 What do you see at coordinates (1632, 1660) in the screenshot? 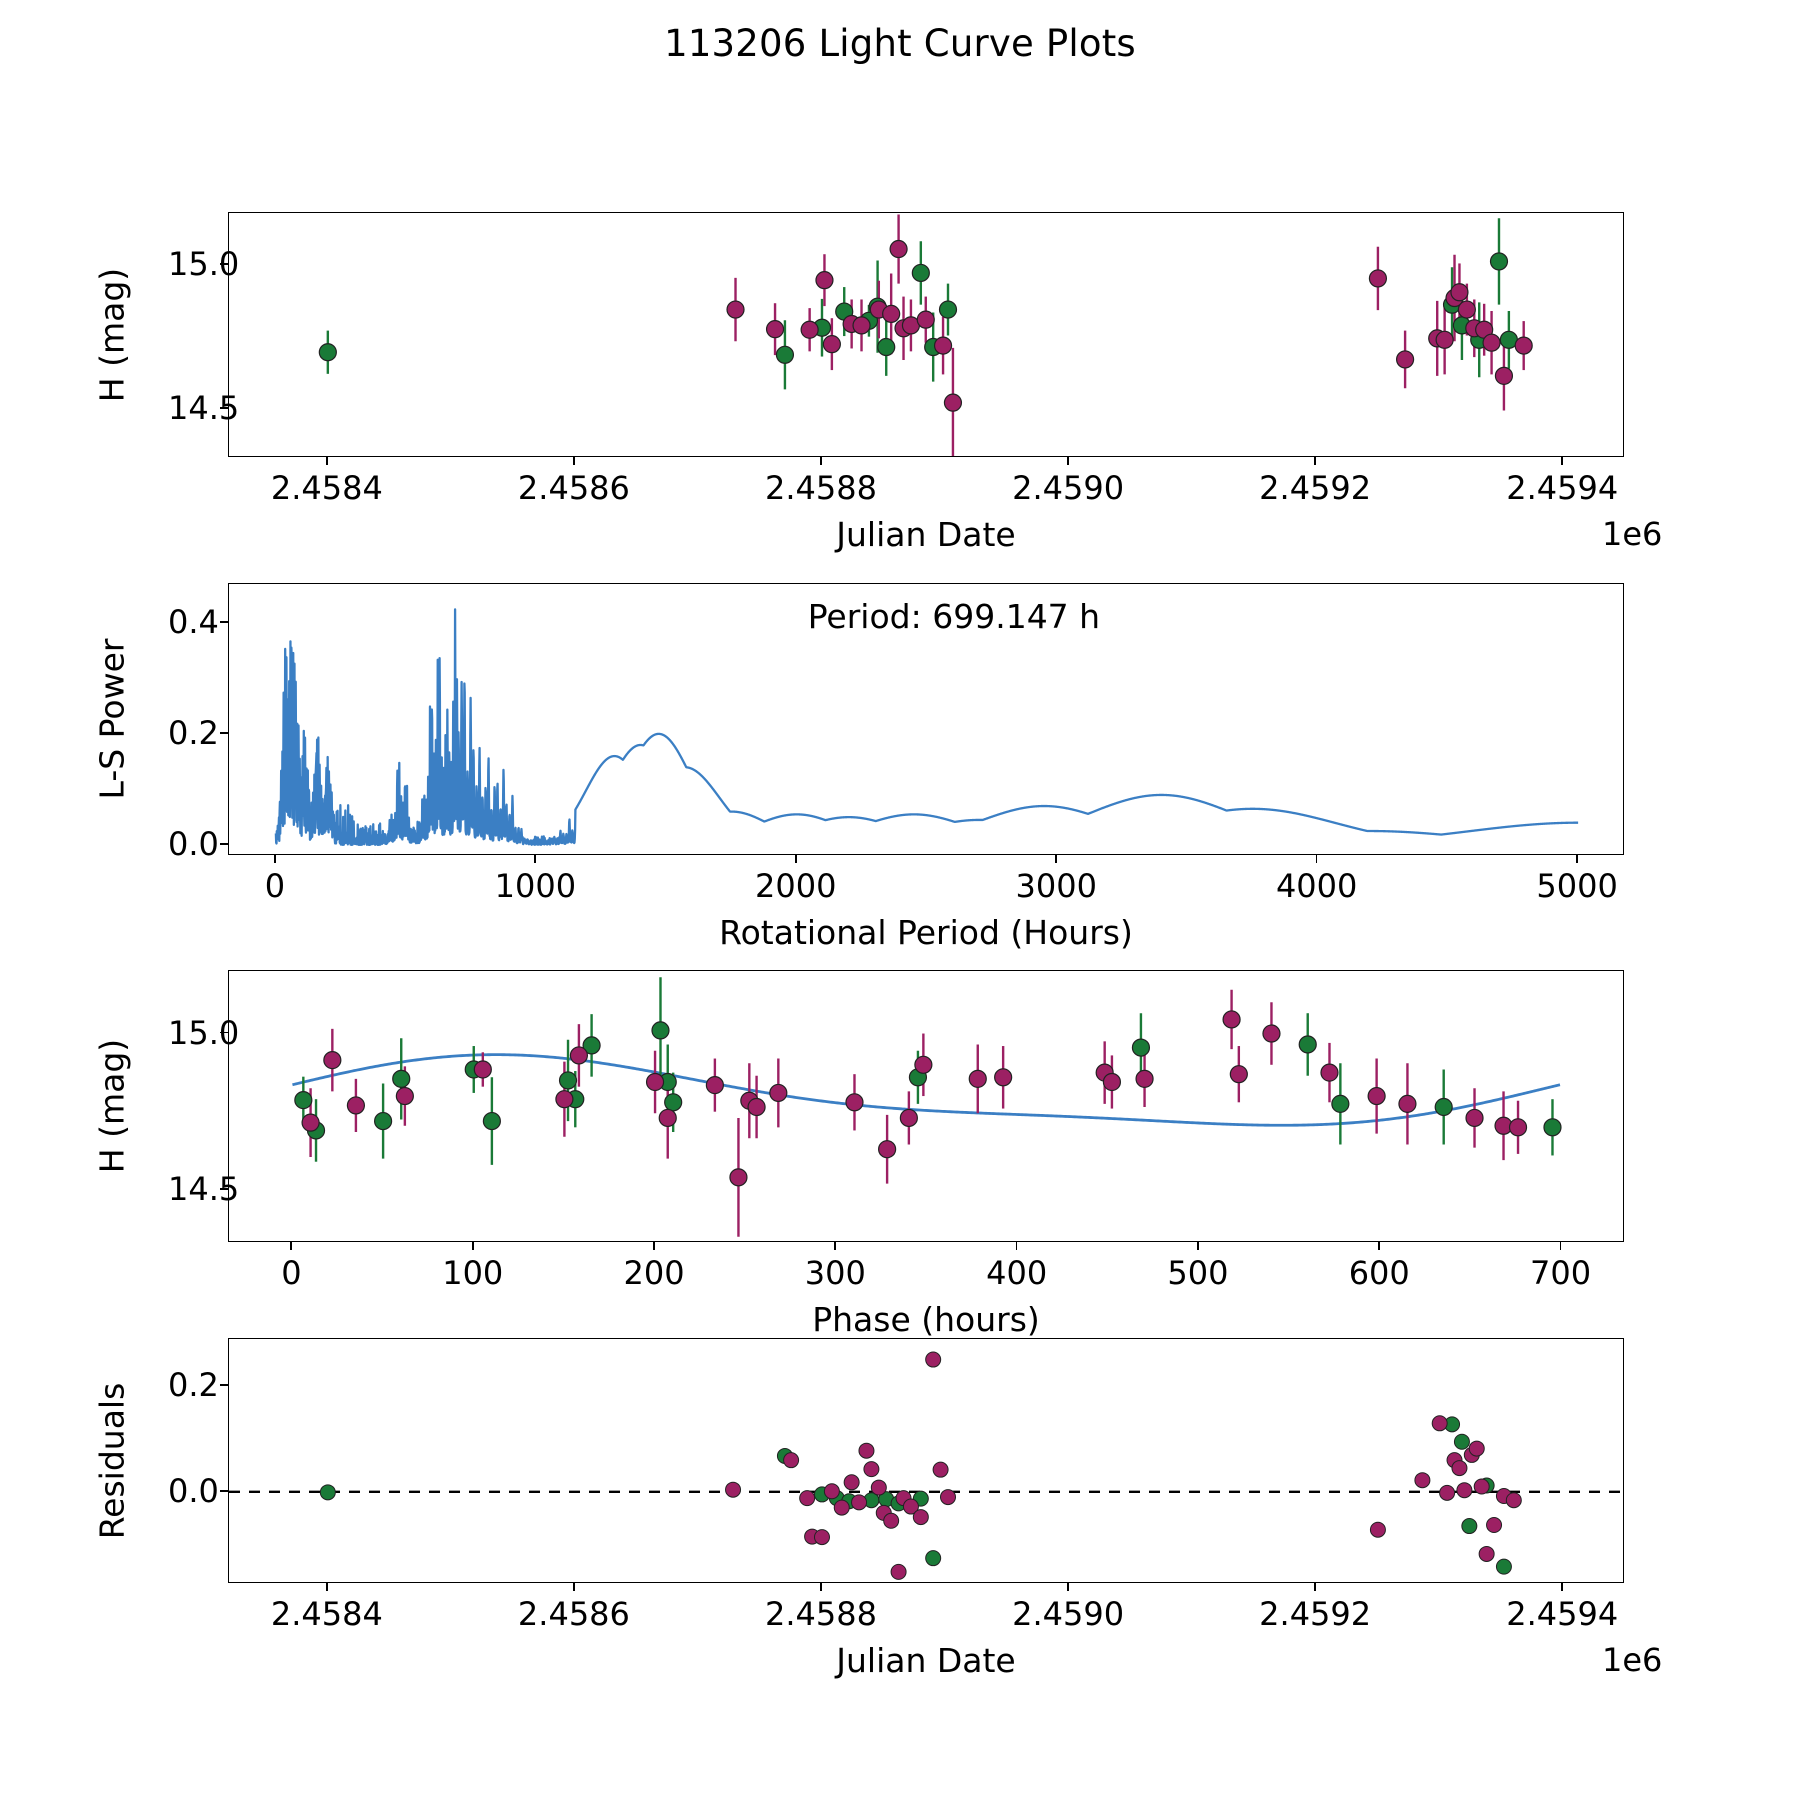
I see `residuals-x-offset-text: 1e6` at bounding box center [1632, 1660].